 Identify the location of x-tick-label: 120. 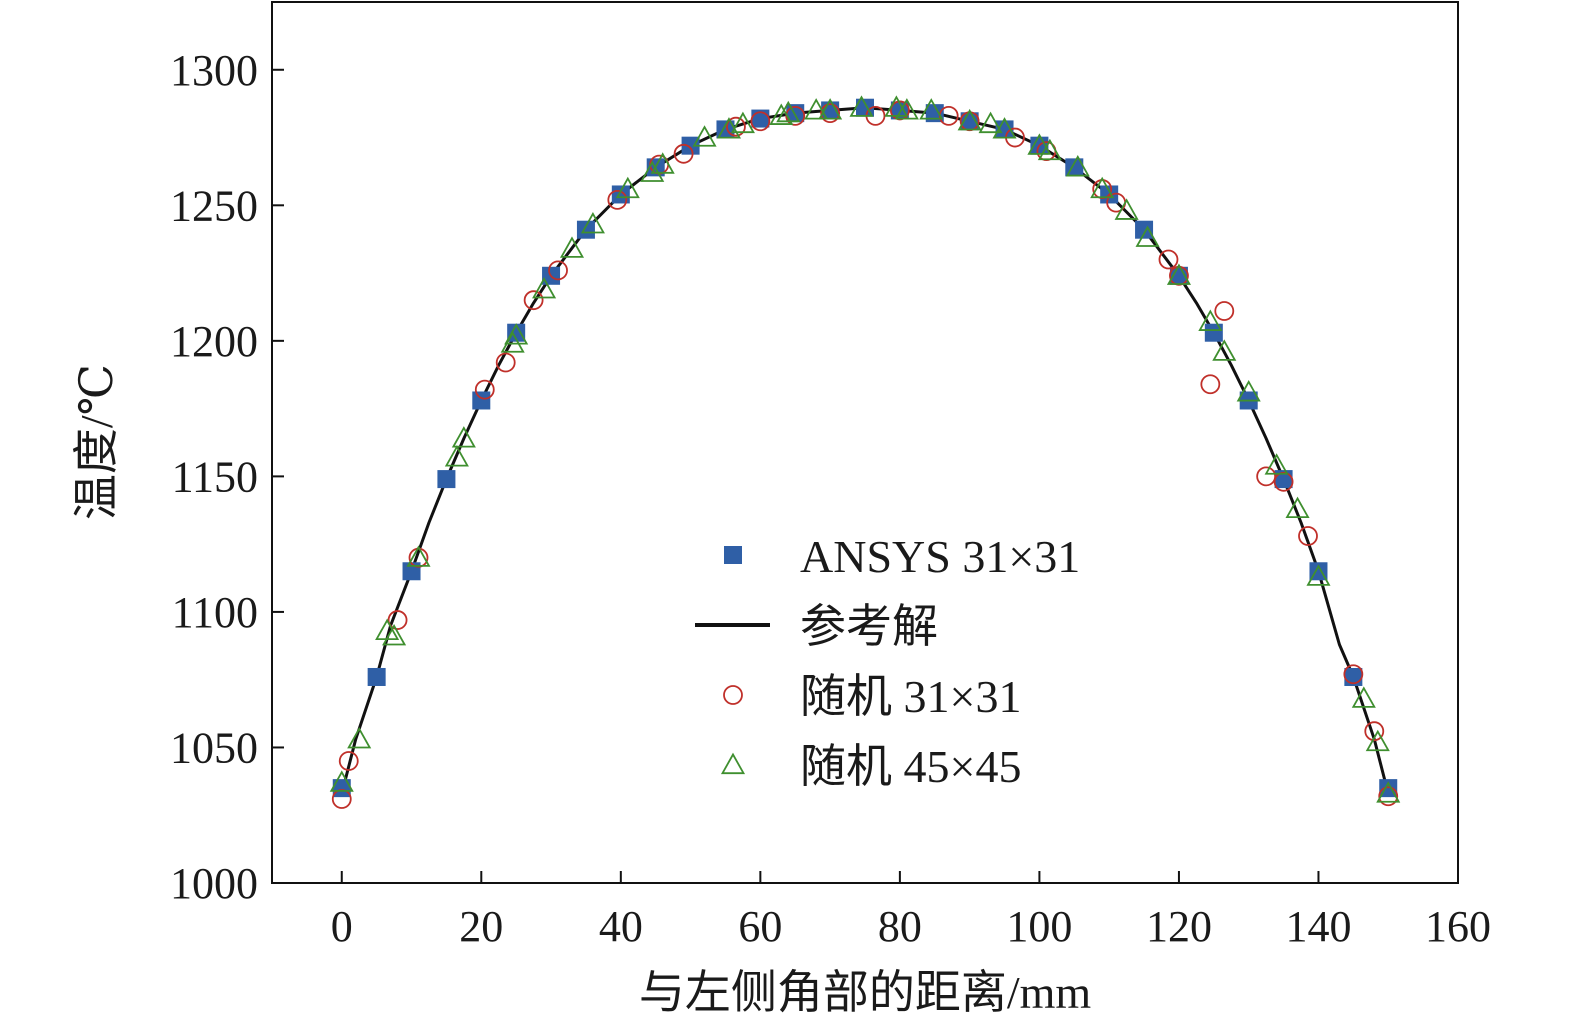
(1179, 926).